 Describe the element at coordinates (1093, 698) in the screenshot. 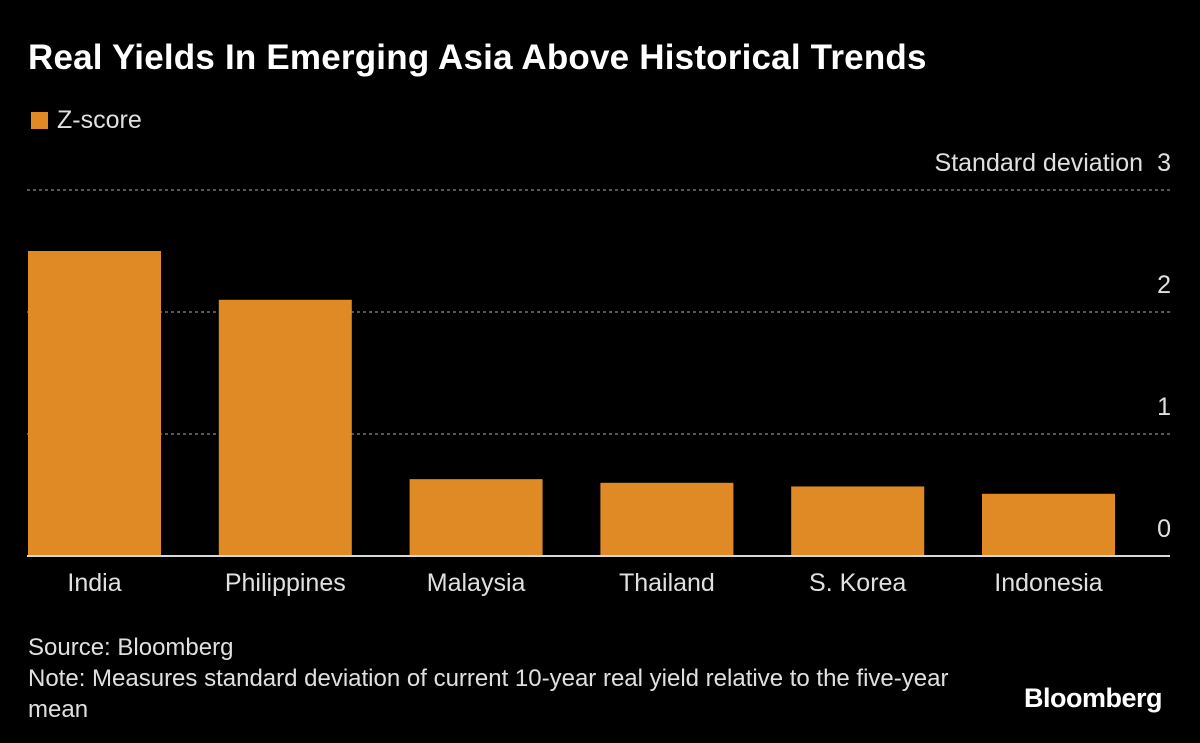

I see `bloomberg-logo: Bloomberg` at that location.